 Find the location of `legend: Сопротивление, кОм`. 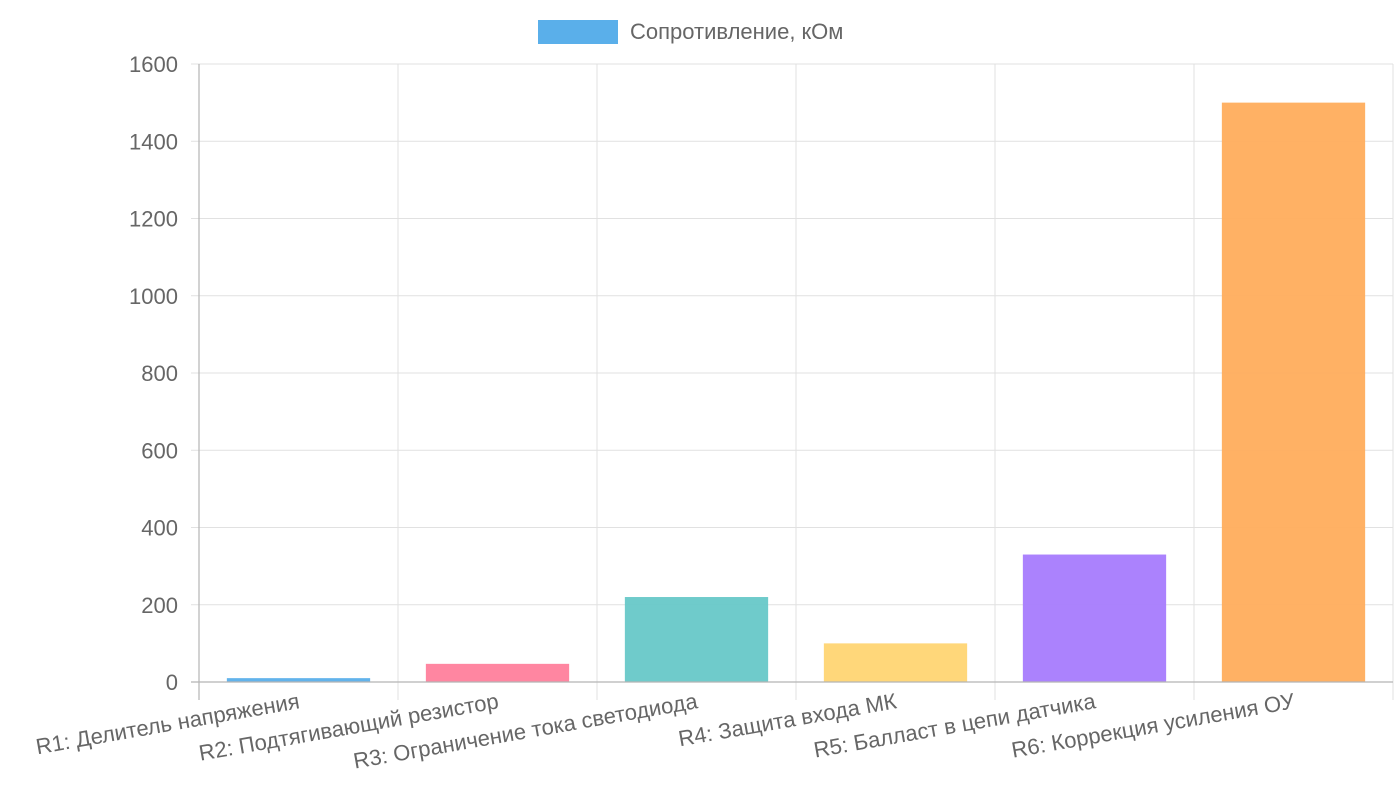

legend: Сопротивление, кОм is located at coordinates (690, 31).